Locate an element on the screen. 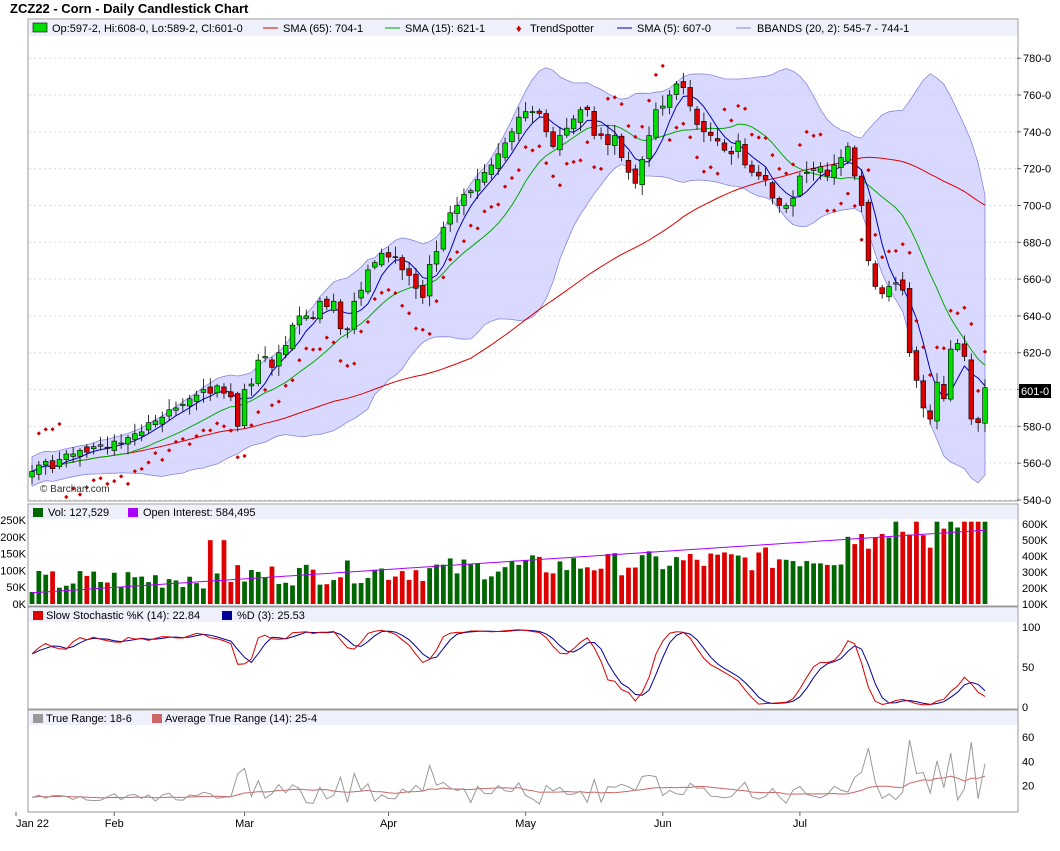 This screenshot has width=1060, height=851. volume-right-tick: 500K is located at coordinates (1035, 541).